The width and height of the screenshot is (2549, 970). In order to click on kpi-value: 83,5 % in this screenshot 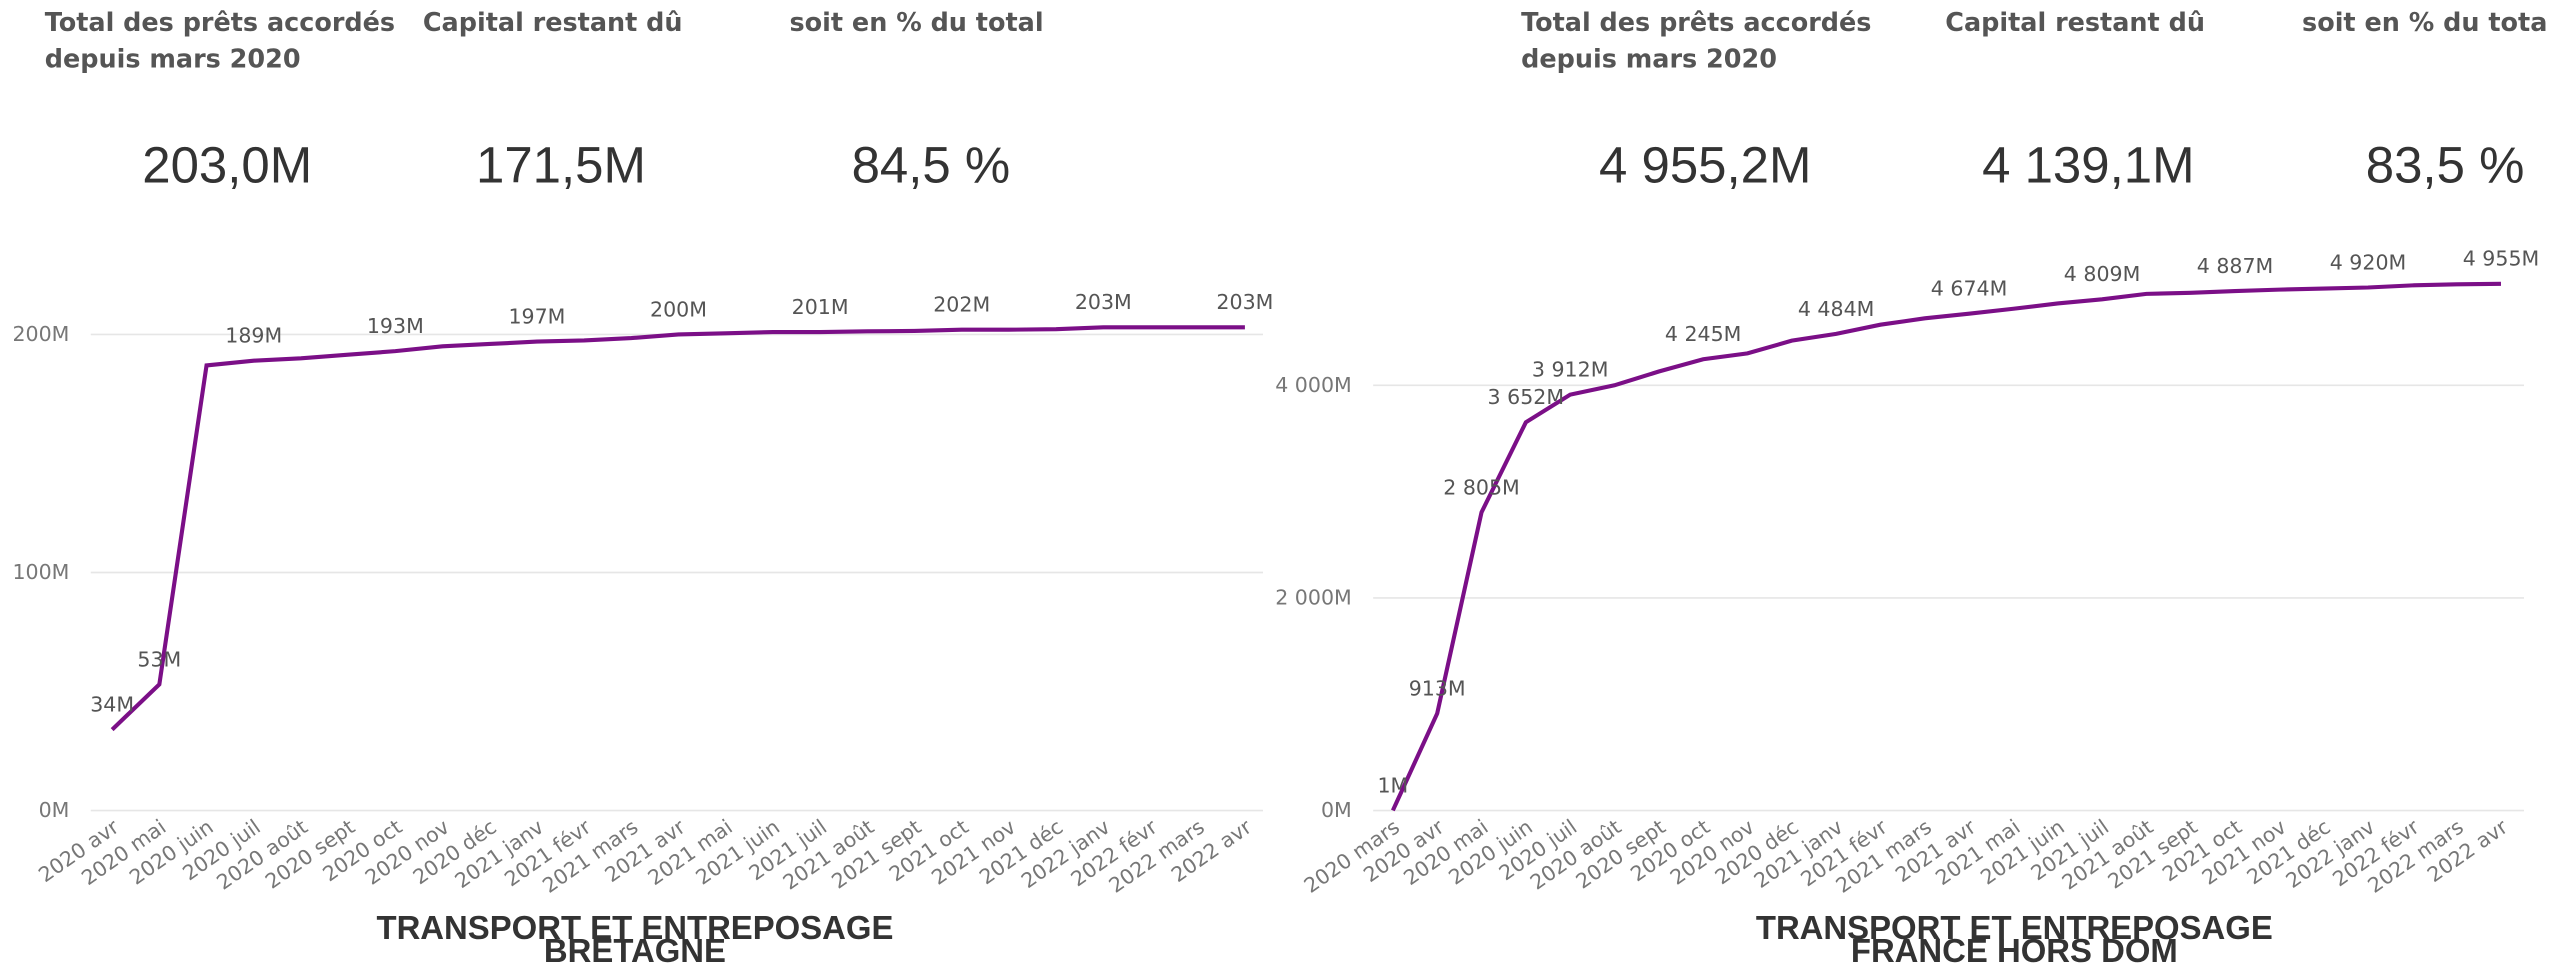, I will do `click(2445, 164)`.